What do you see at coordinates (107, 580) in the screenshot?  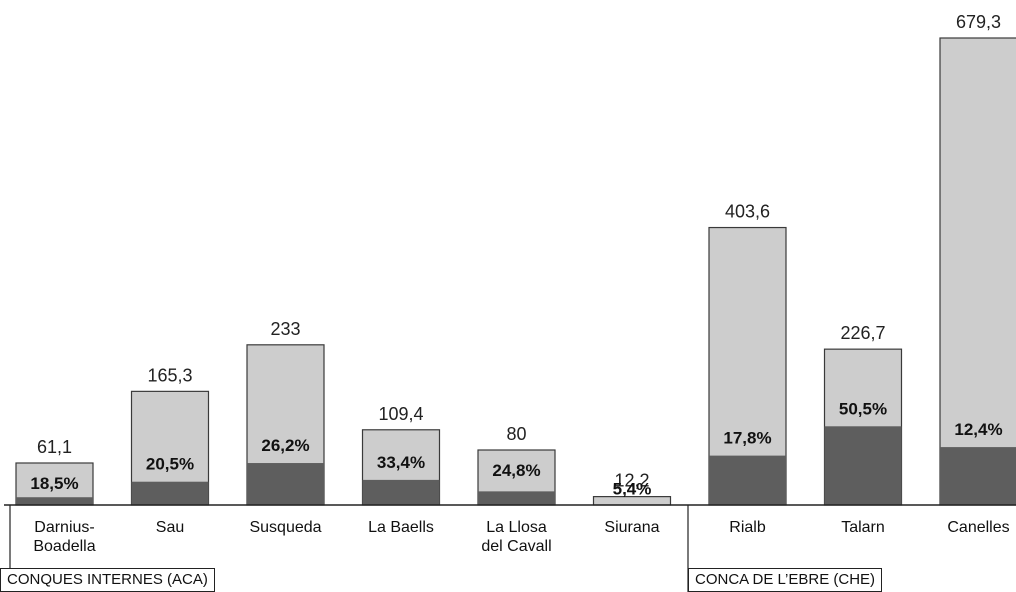 I see `group-label-aca: CONQUES INTERNES (ACA)` at bounding box center [107, 580].